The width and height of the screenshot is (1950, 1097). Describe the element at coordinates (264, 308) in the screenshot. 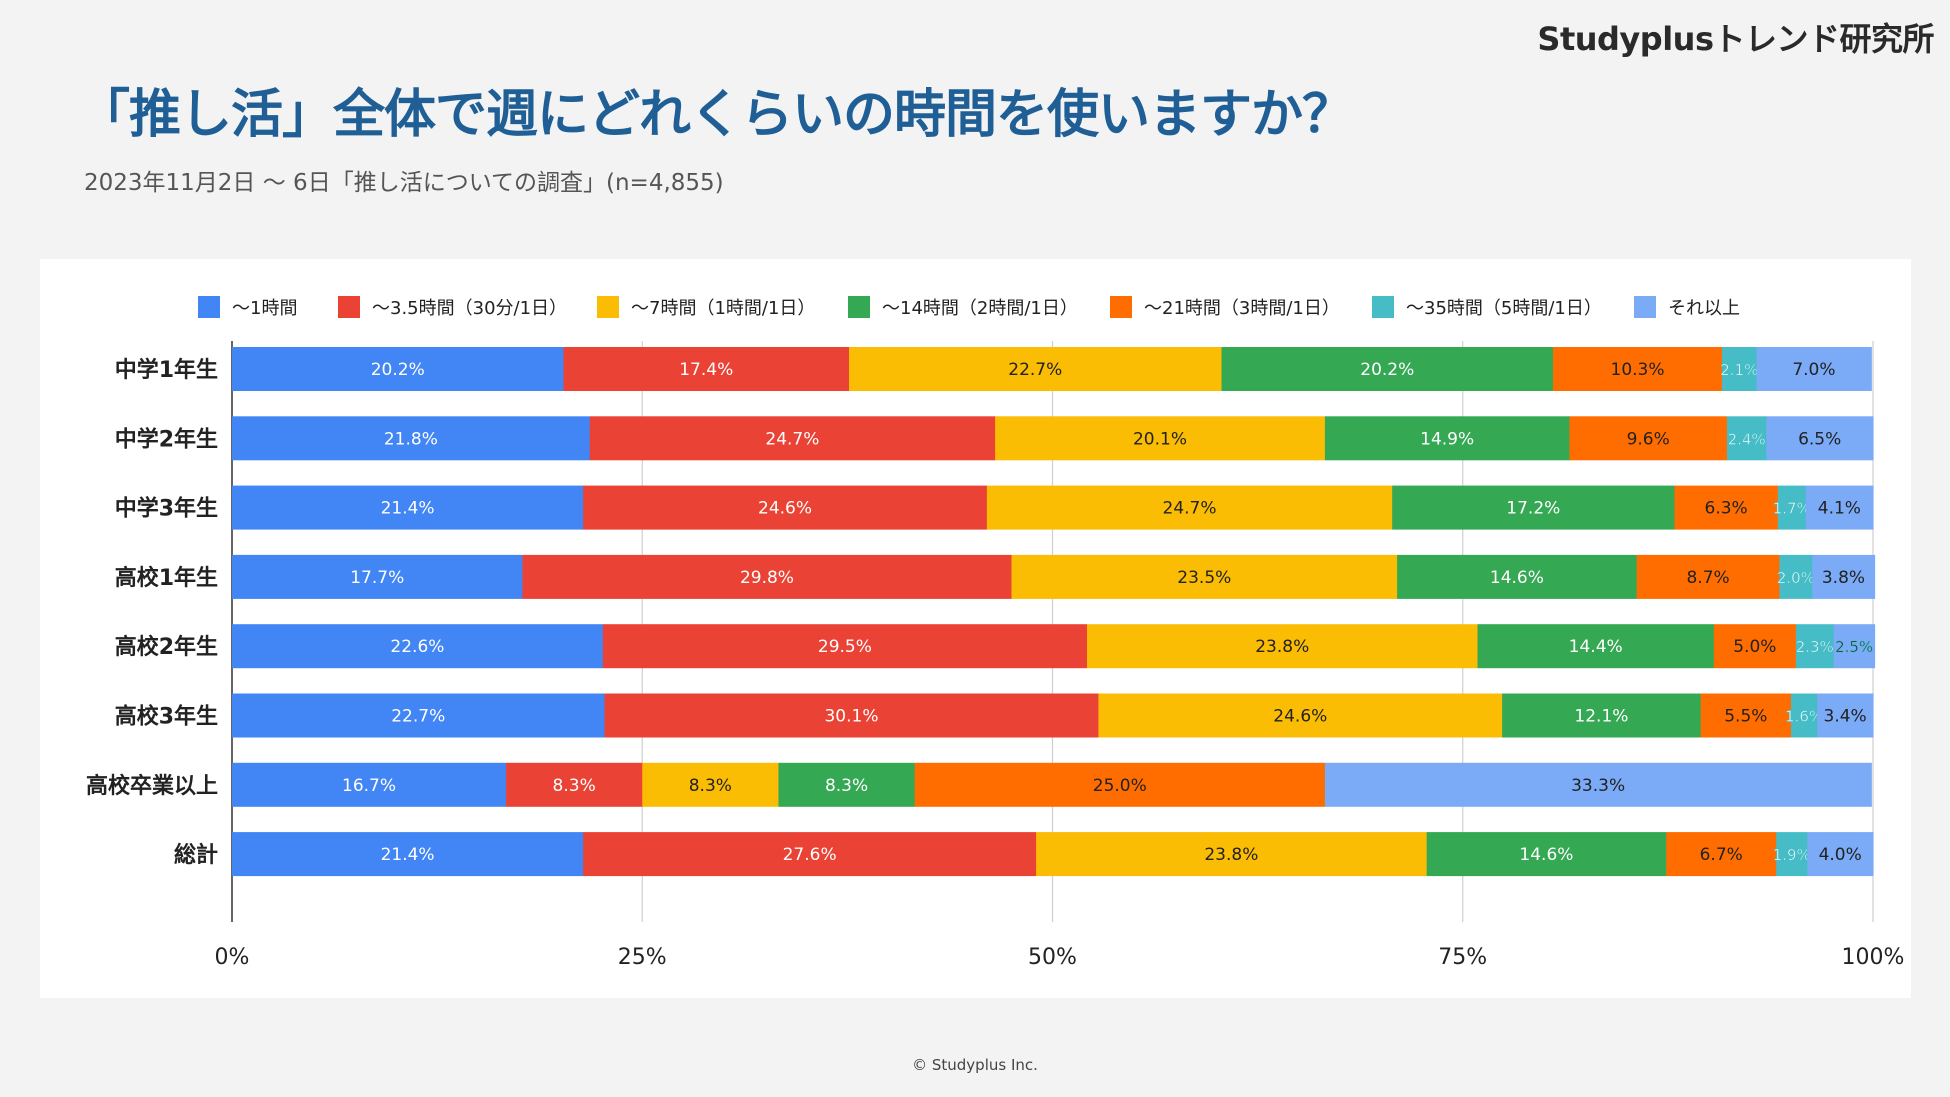

I see `legend-label: 〜1時間` at that location.